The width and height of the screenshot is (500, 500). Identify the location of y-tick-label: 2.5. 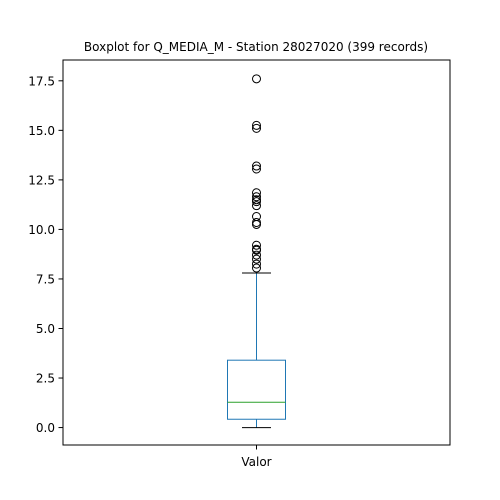
(45, 379).